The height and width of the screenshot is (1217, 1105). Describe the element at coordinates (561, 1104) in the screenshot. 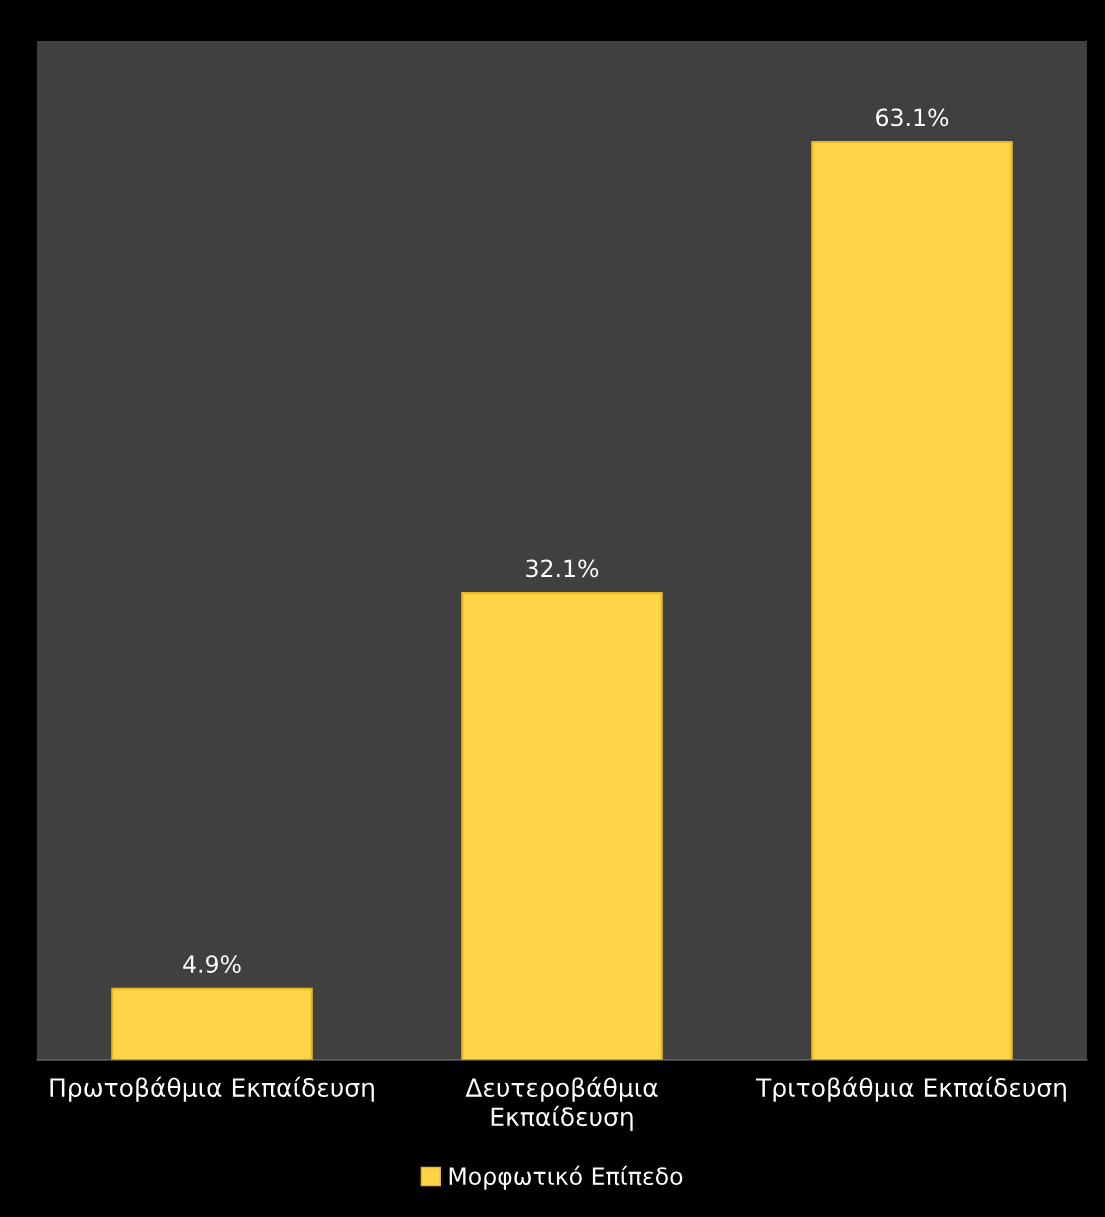

I see `x-tick-label: Δευτεροβάθμια Εκπαίδευση` at that location.